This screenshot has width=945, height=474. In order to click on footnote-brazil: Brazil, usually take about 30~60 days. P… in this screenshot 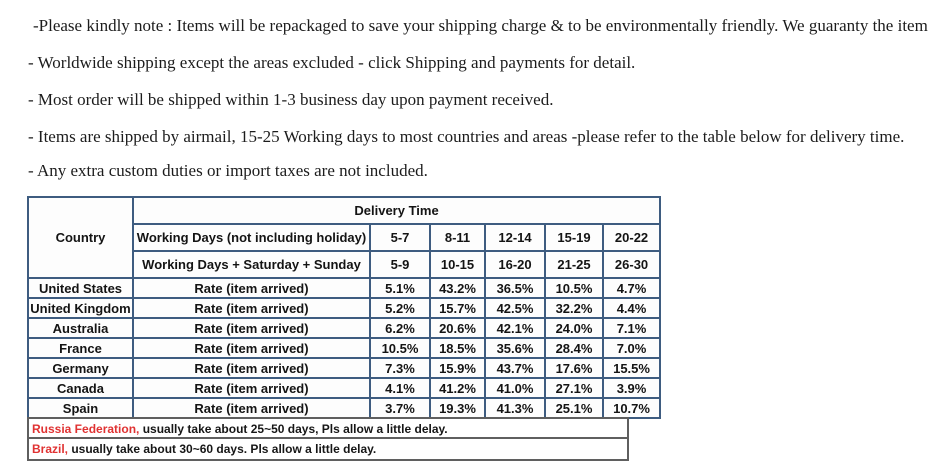, I will do `click(328, 450)`.